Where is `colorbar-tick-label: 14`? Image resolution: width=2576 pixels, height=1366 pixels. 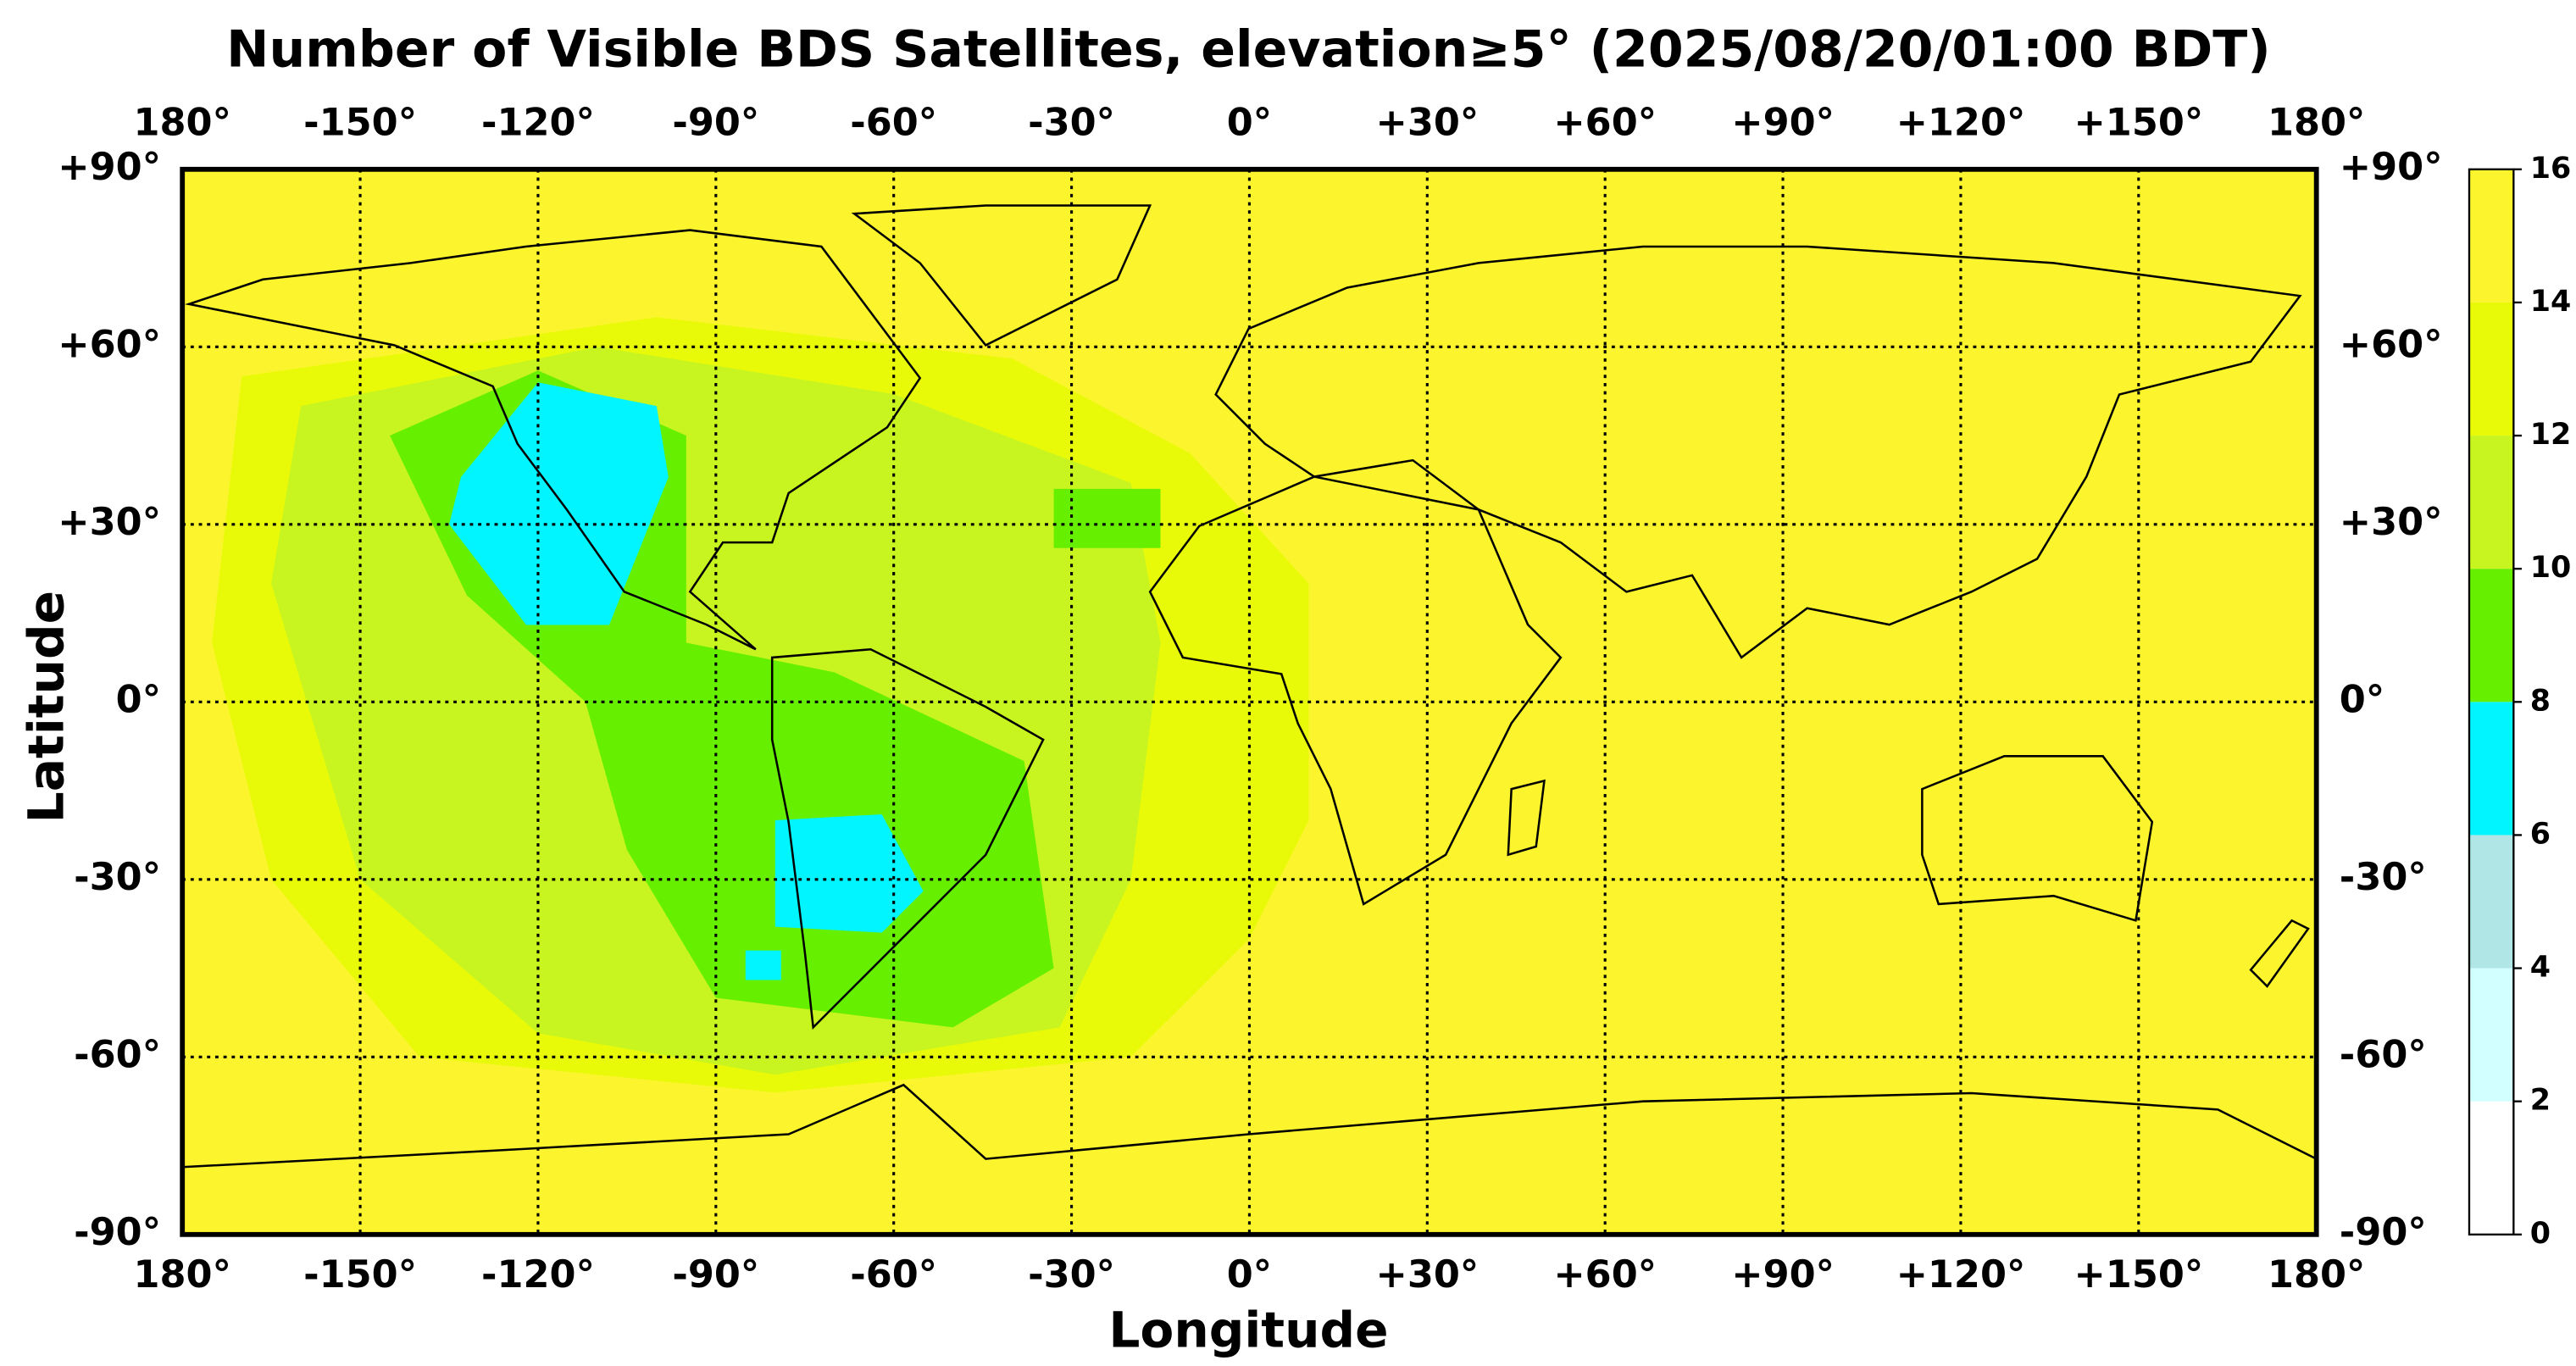
colorbar-tick-label: 14 is located at coordinates (2551, 302).